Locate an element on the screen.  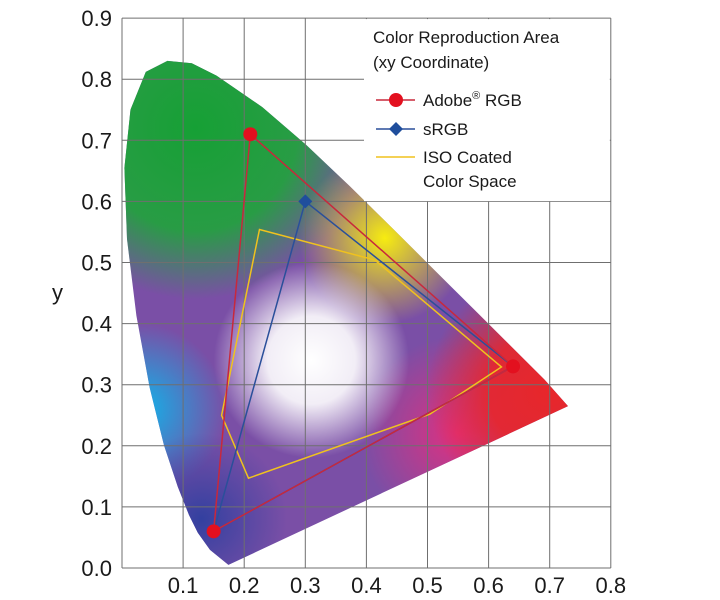
y-tick-label: 0.9 is located at coordinates (96, 18).